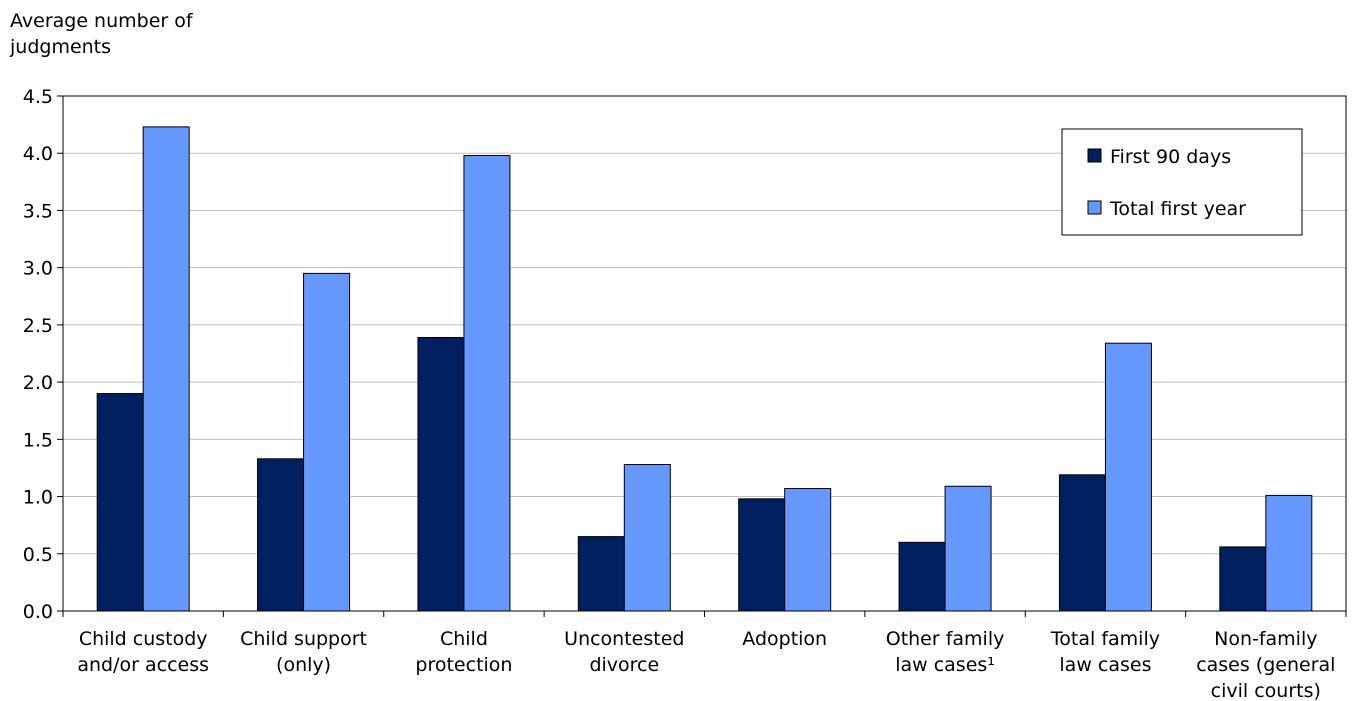  I want to click on x-category-label: Uncontested divorce, so click(624, 652).